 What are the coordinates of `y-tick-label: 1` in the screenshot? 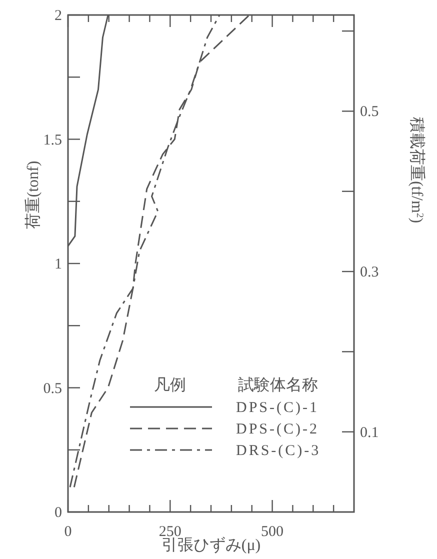 It's located at (58, 264).